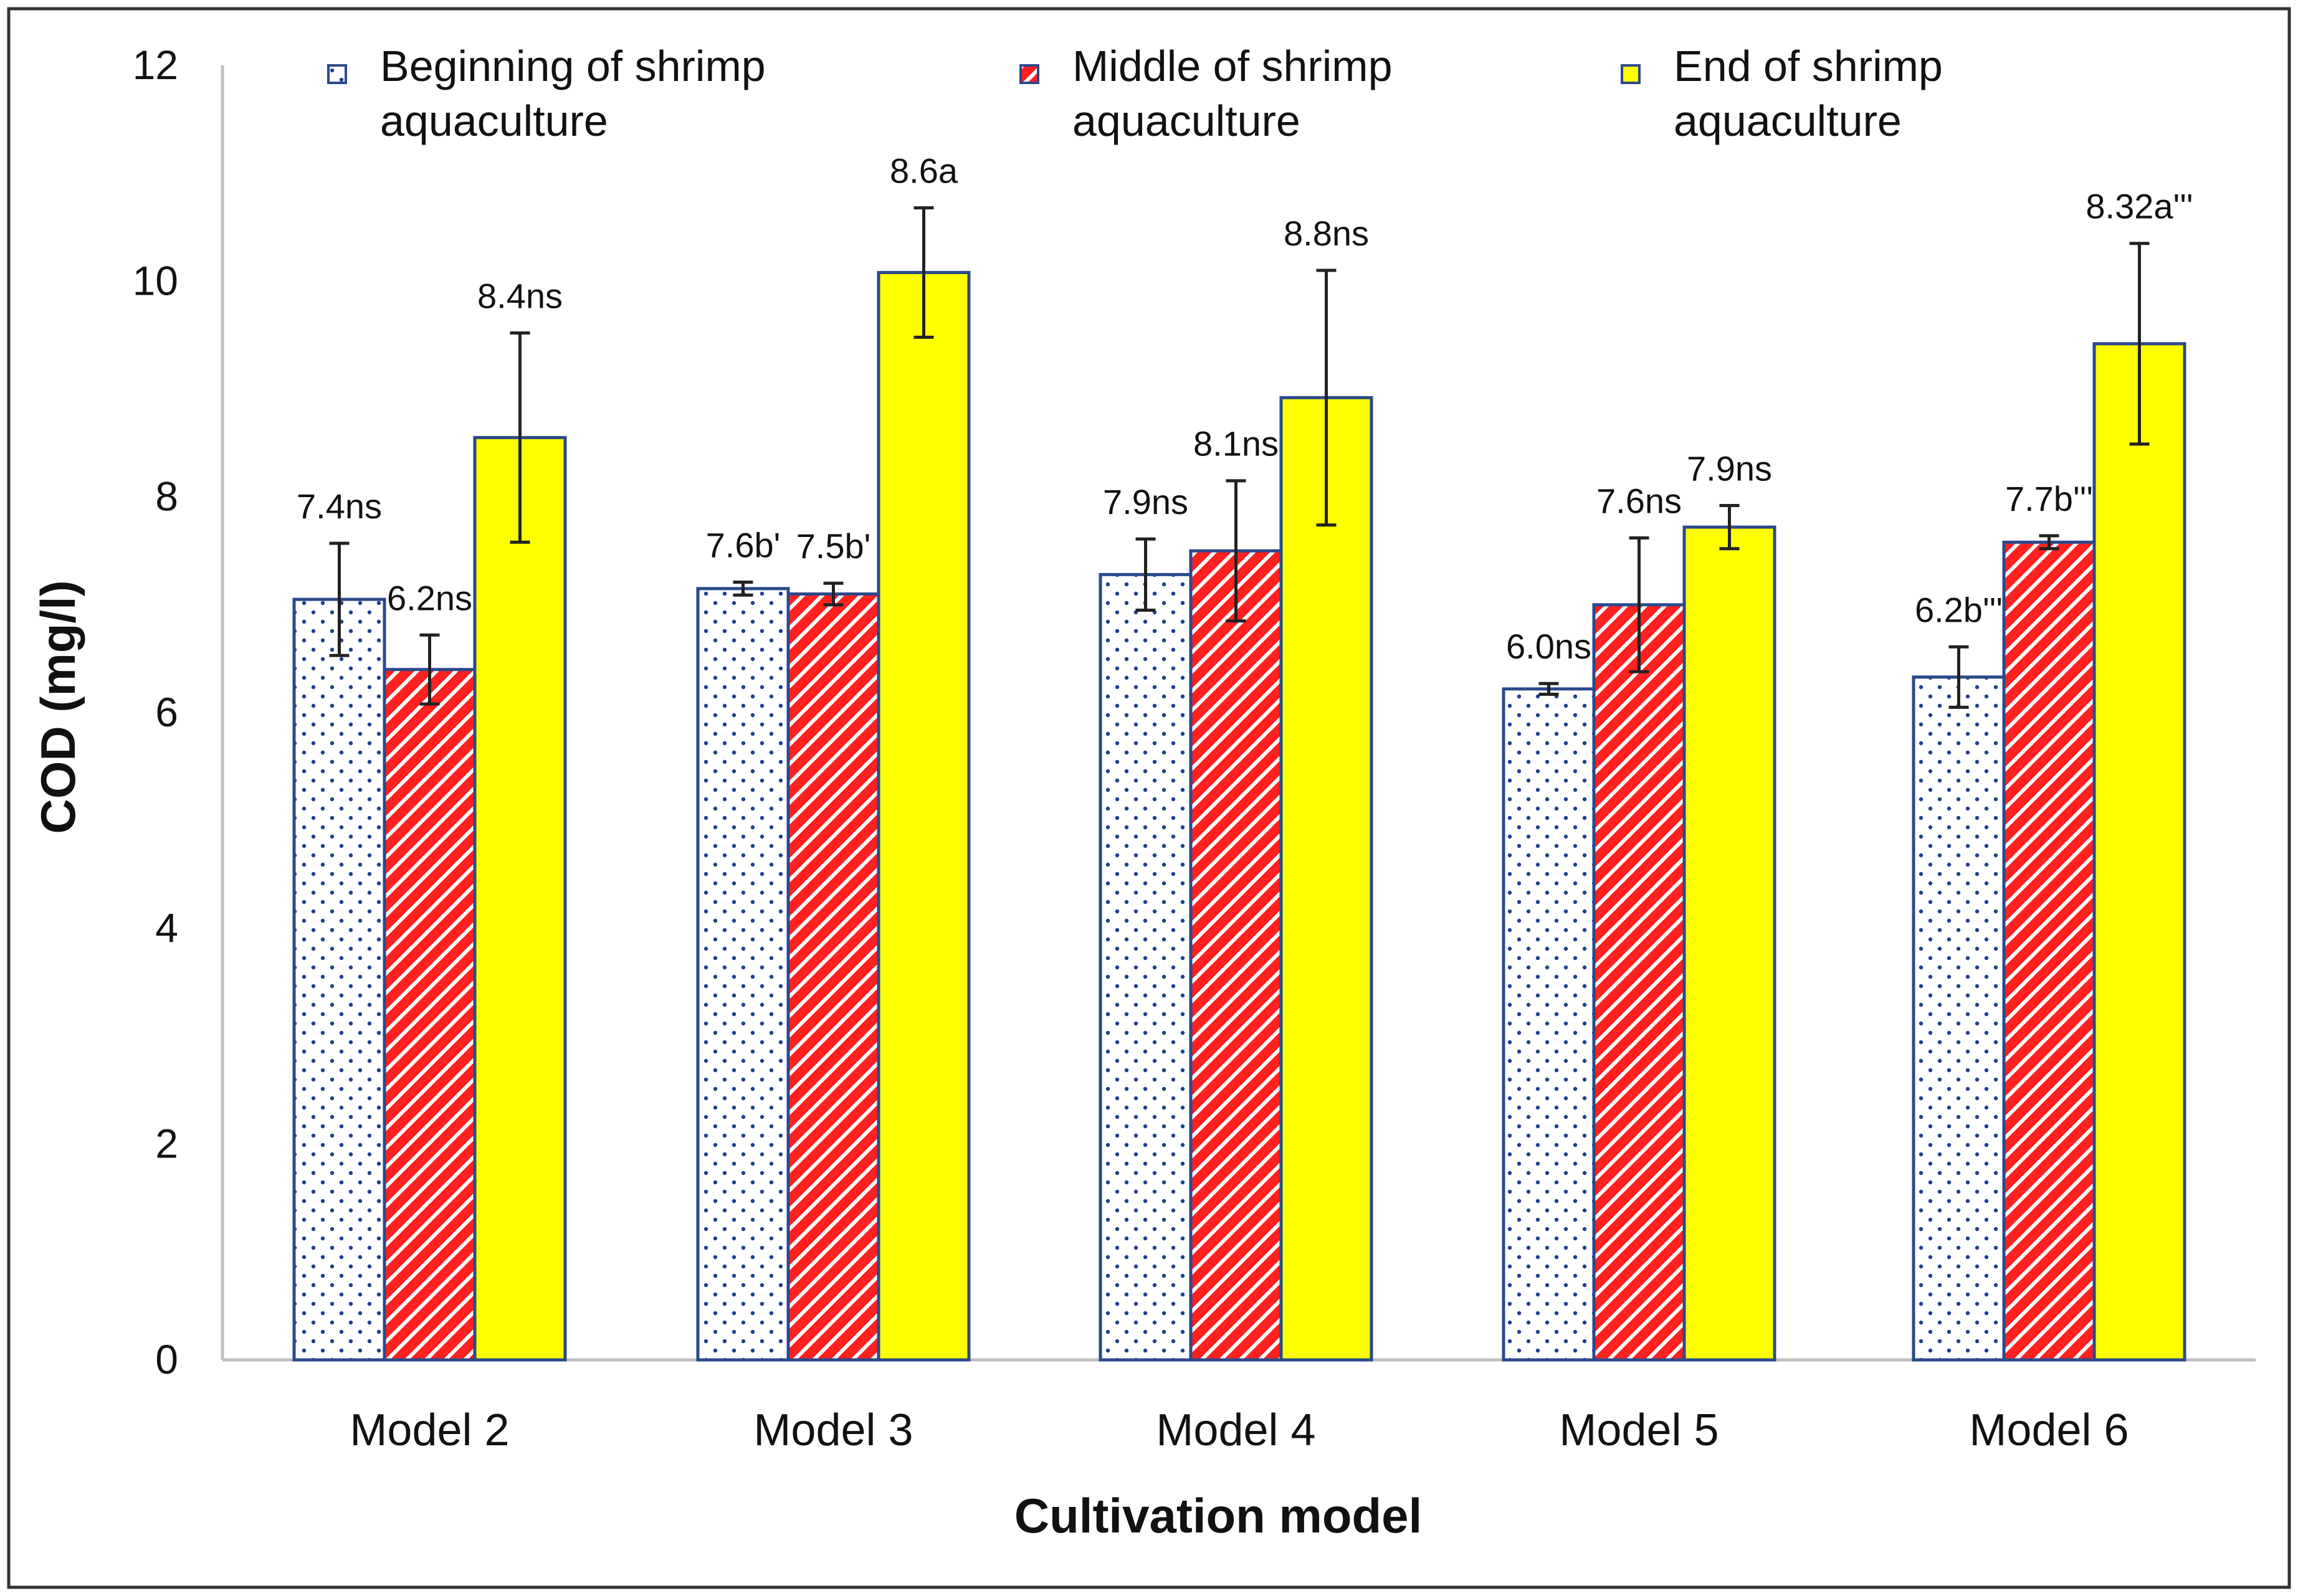 This screenshot has width=2298, height=1596. What do you see at coordinates (833, 546) in the screenshot?
I see `data-label: 7.5b'` at bounding box center [833, 546].